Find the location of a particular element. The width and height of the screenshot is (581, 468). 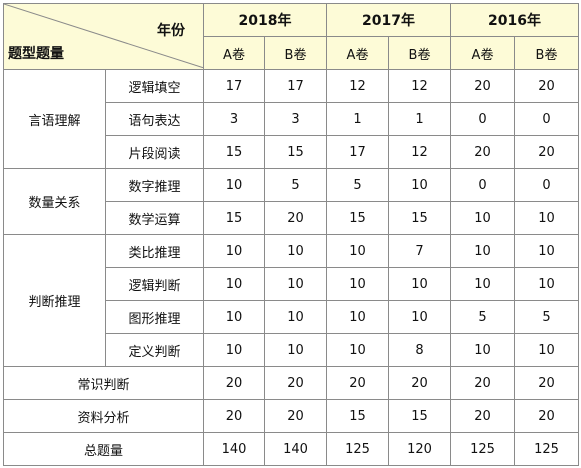

year-header-row: 年份 题型题量 2018年 2017年 2016年 is located at coordinates (291, 36).